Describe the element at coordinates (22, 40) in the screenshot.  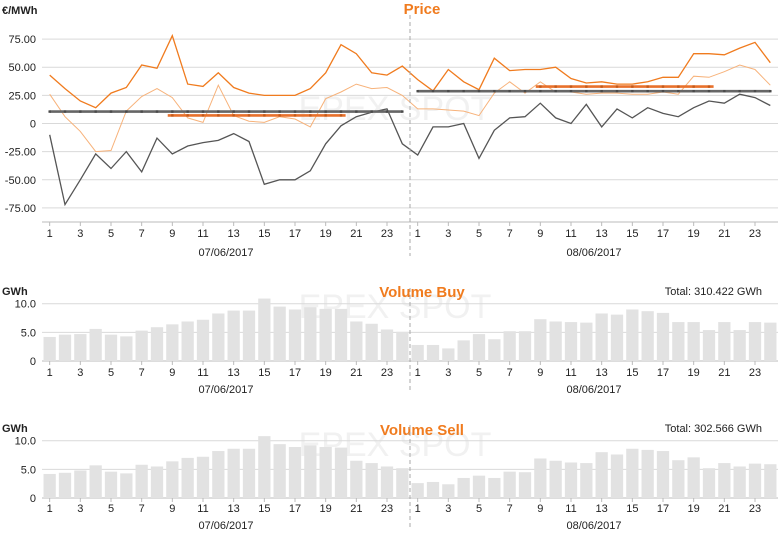
I see `price-ytick-label: 75.00` at that location.